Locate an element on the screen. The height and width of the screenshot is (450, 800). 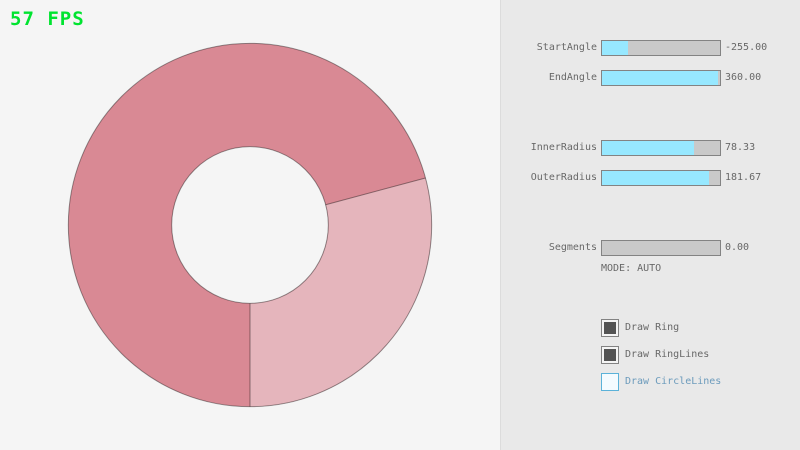
checkbox-label-draw-circlelines: Draw CircleLines is located at coordinates (673, 381).